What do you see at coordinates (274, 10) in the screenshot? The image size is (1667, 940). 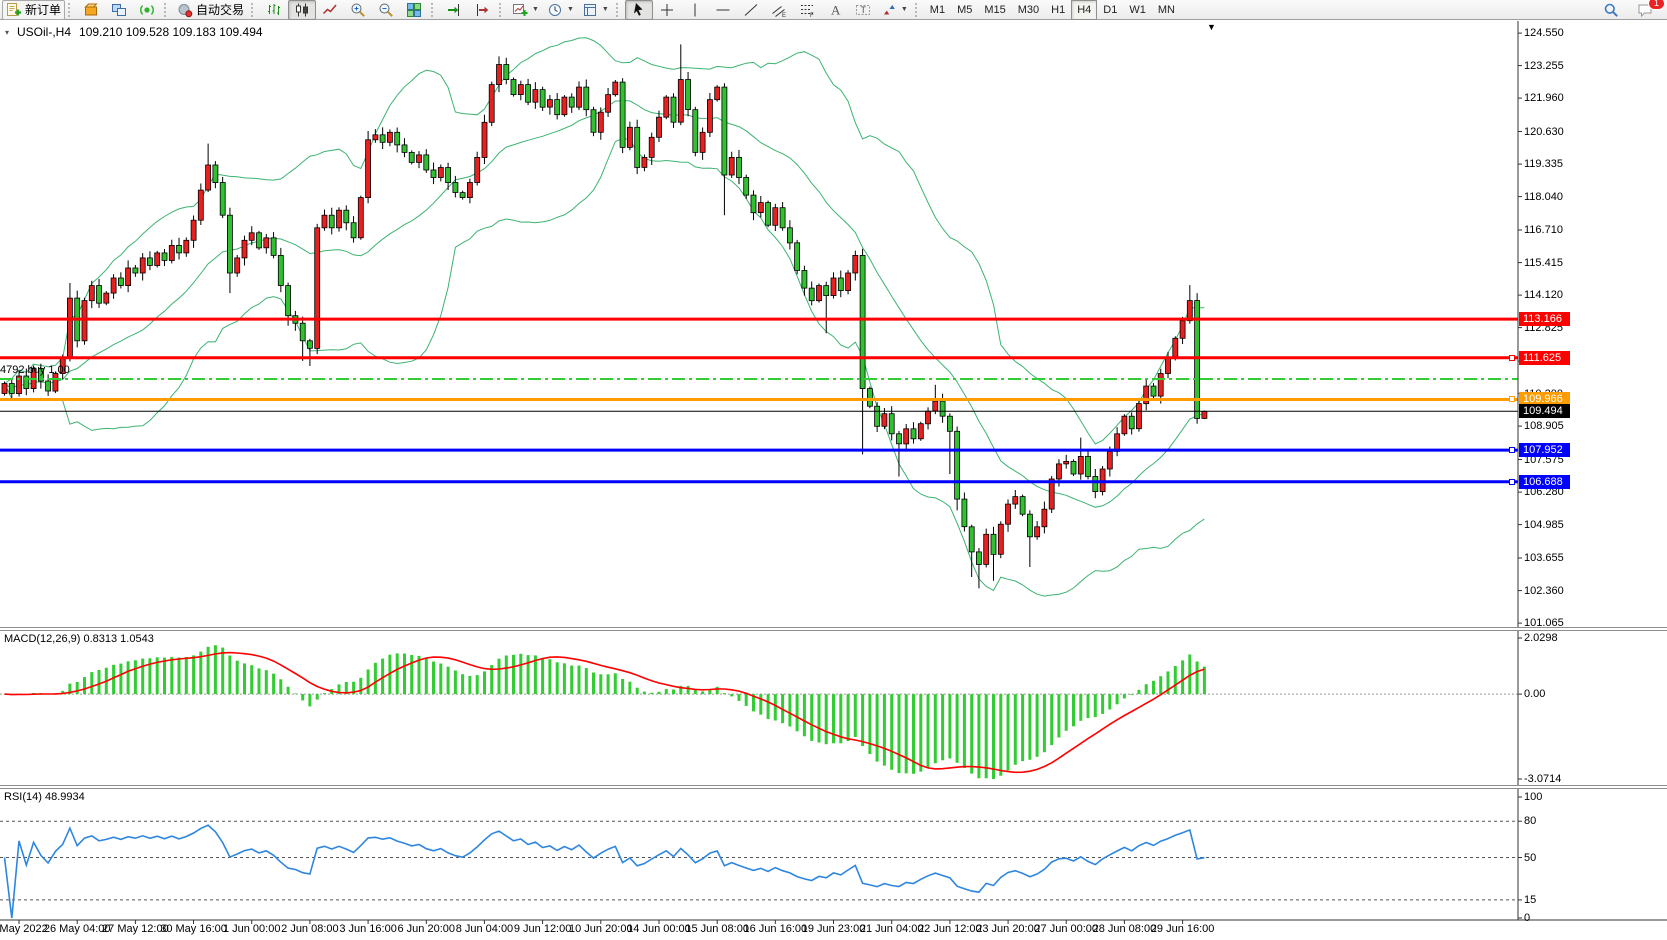 I see `bar-chart-button` at bounding box center [274, 10].